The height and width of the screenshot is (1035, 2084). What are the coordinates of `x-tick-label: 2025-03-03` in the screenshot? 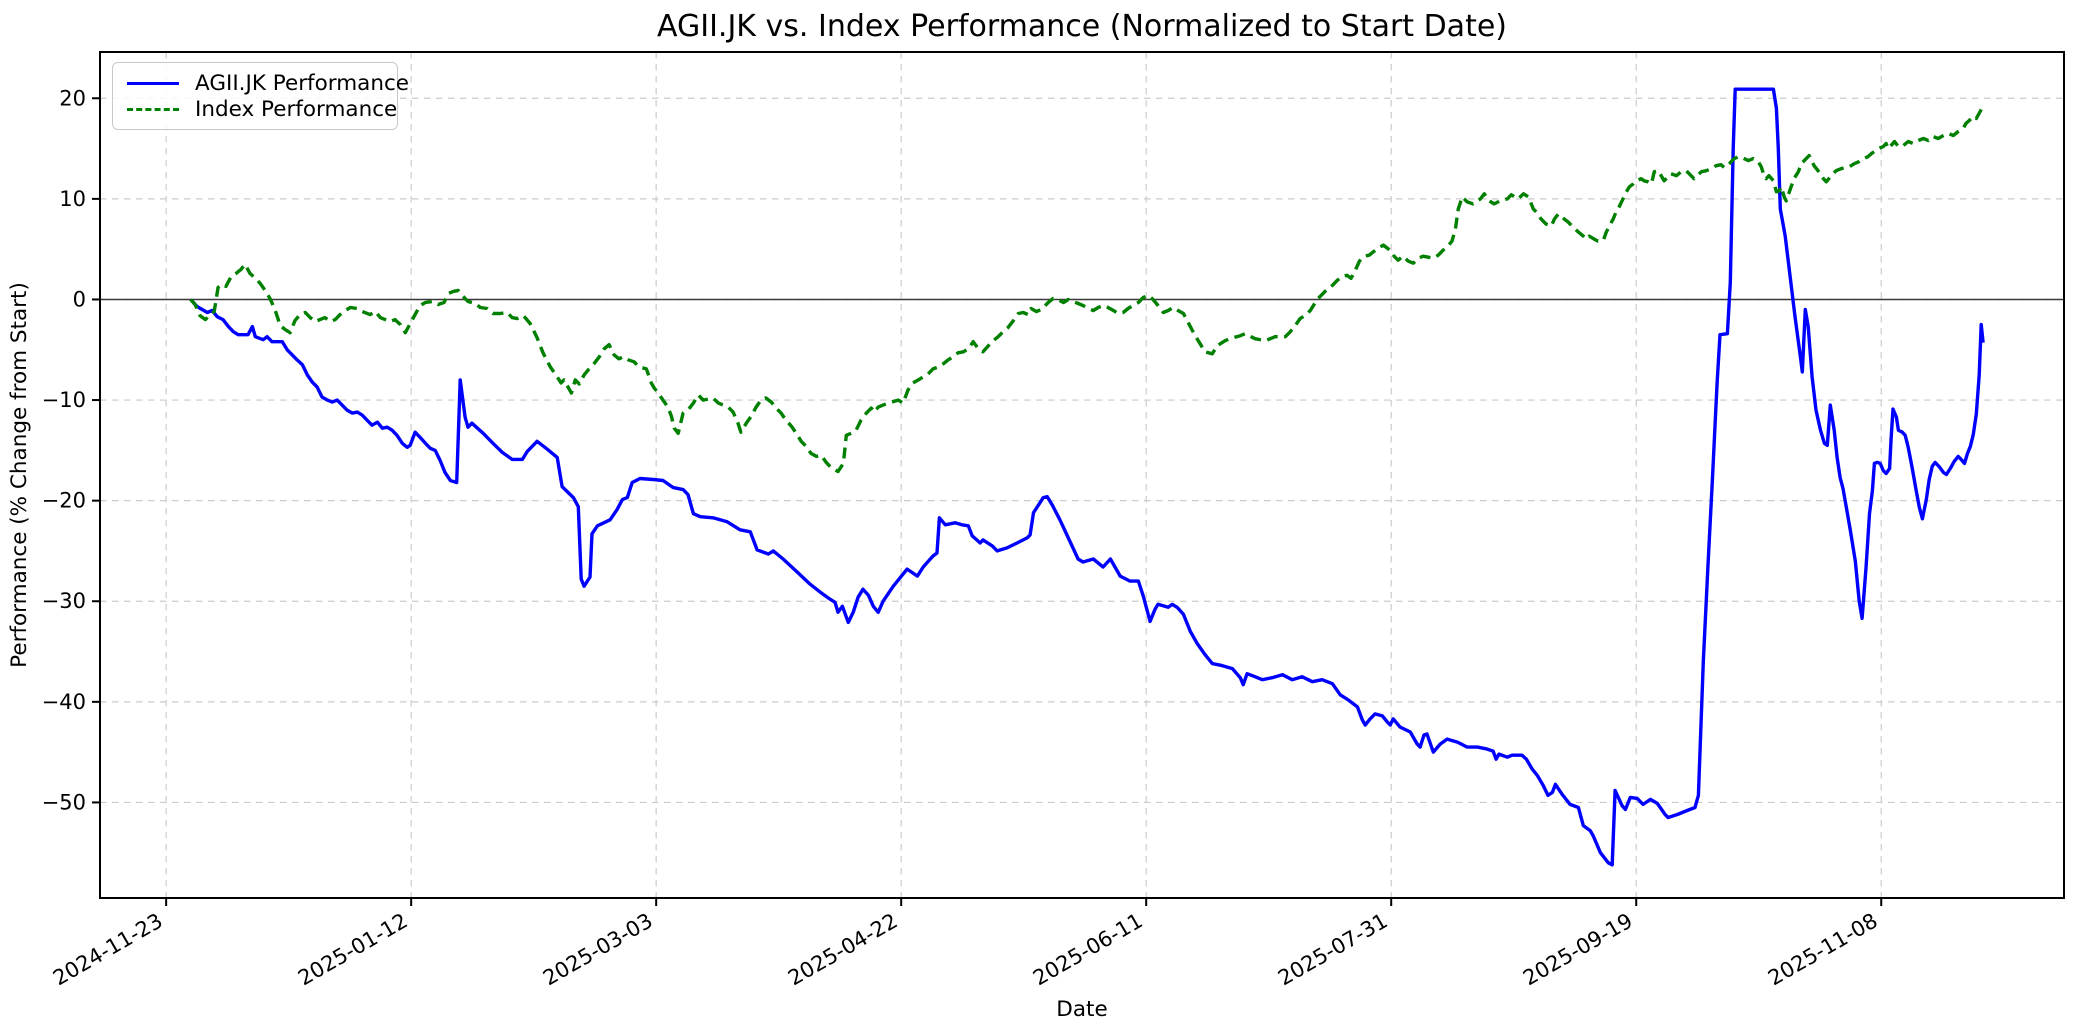 It's located at (598, 950).